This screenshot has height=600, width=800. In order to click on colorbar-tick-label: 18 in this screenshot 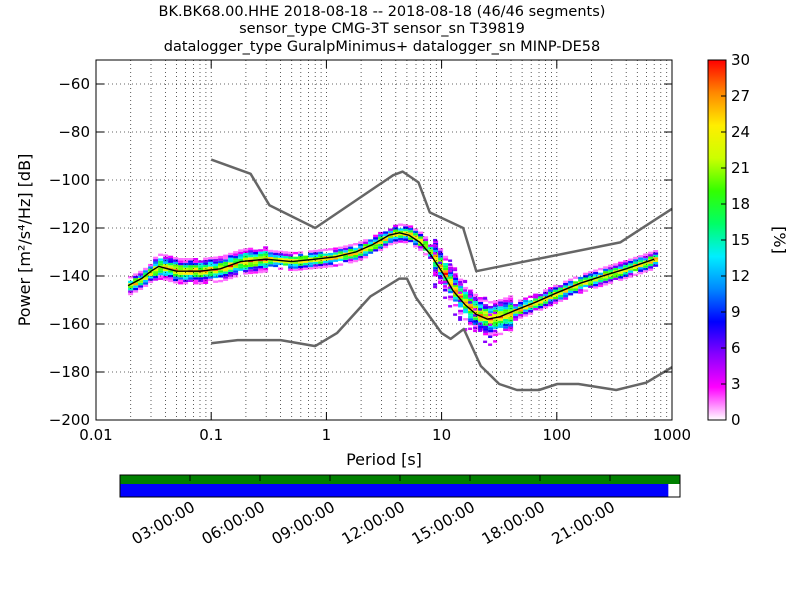, I will do `click(740, 204)`.